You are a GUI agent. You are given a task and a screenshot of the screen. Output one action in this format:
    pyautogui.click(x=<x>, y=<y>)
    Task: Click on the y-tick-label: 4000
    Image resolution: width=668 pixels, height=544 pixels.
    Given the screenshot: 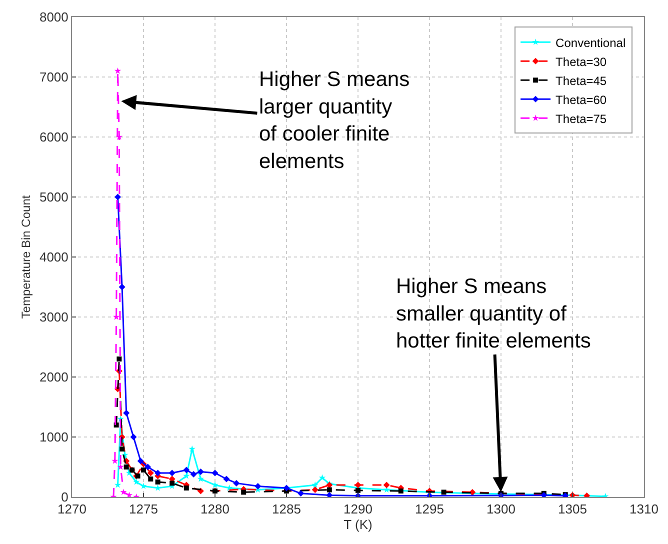 What is the action you would take?
    pyautogui.click(x=53, y=257)
    